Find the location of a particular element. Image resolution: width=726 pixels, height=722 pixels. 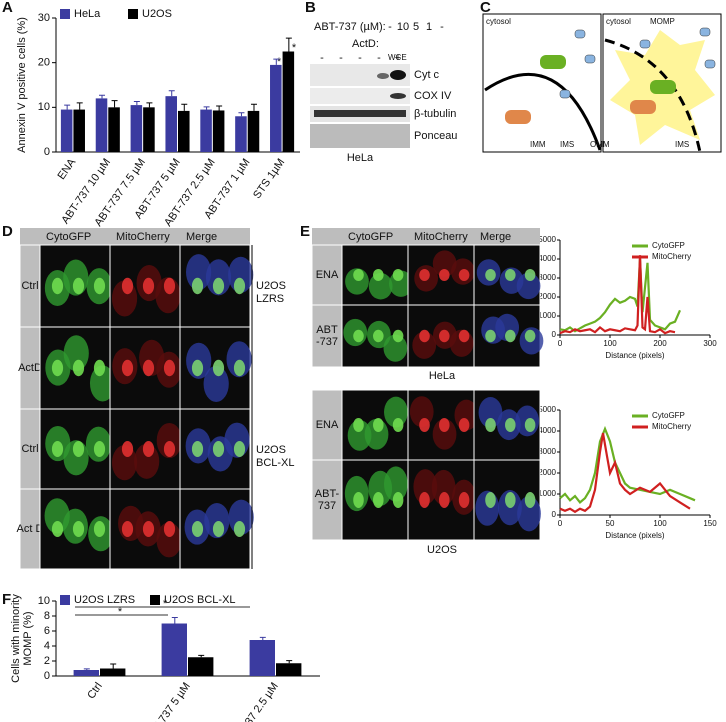

lane-label: 1 is located at coordinates (429, 27).